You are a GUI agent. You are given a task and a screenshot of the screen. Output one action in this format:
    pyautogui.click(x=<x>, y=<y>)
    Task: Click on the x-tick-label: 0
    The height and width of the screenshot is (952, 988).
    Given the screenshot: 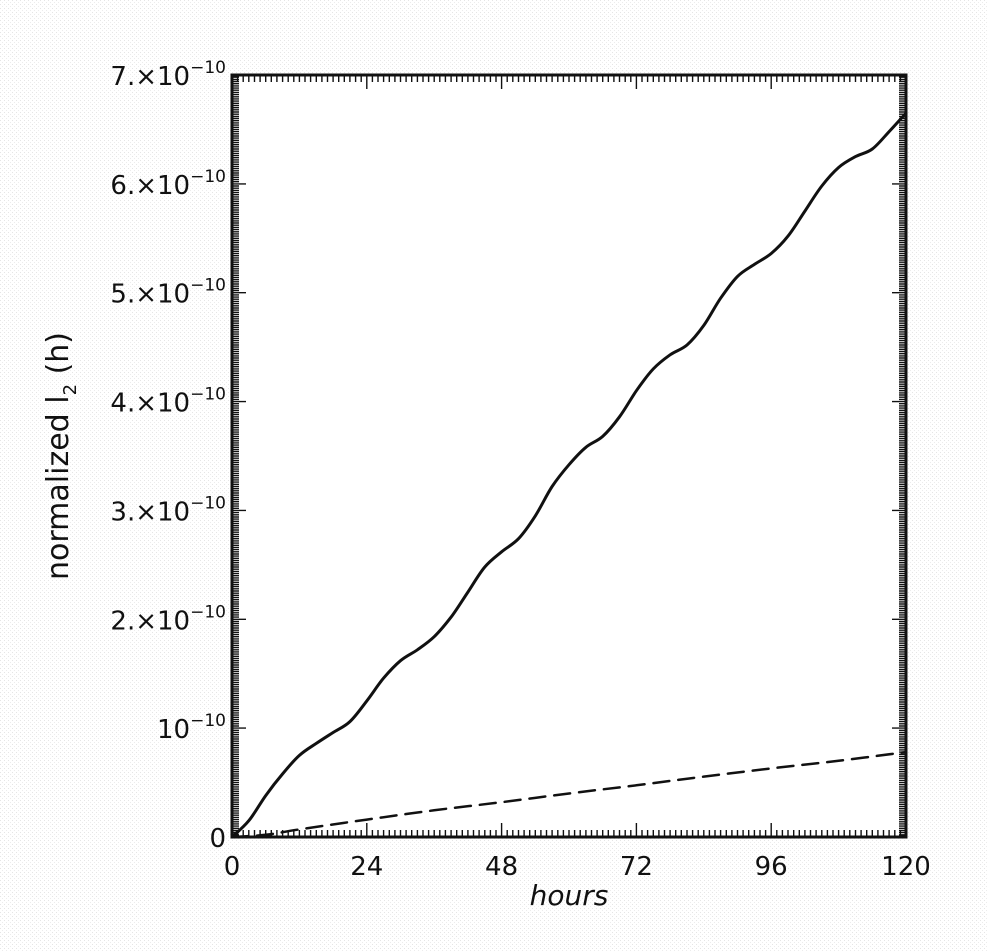 What is the action you would take?
    pyautogui.click(x=232, y=867)
    